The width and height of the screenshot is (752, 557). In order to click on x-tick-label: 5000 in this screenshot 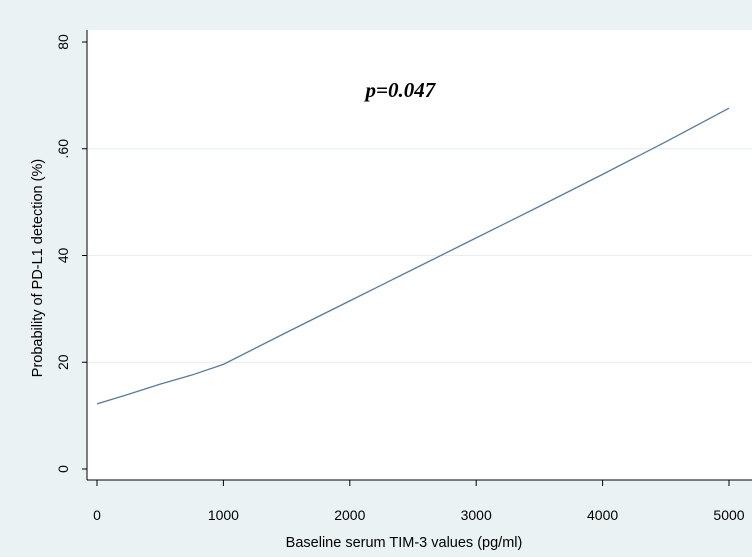, I will do `click(728, 515)`.